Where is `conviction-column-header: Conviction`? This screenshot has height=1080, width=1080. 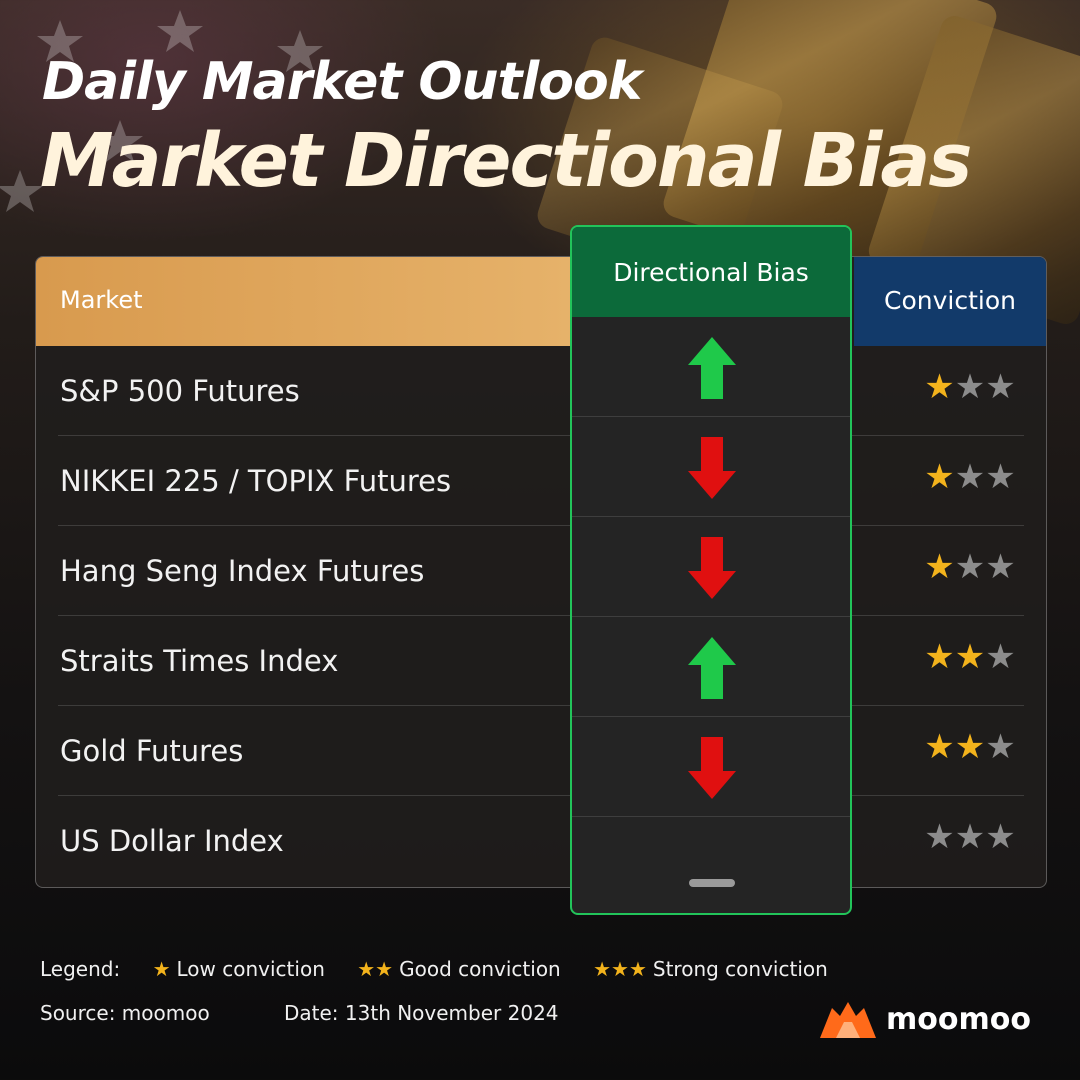 conviction-column-header: Conviction is located at coordinates (950, 301).